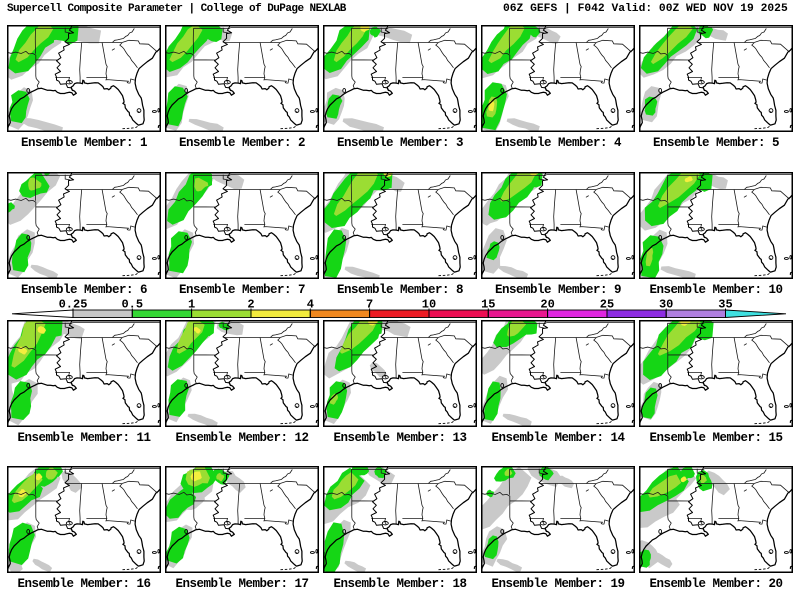 This screenshot has height=600, width=800. I want to click on svg-text: 2, so click(250, 305).